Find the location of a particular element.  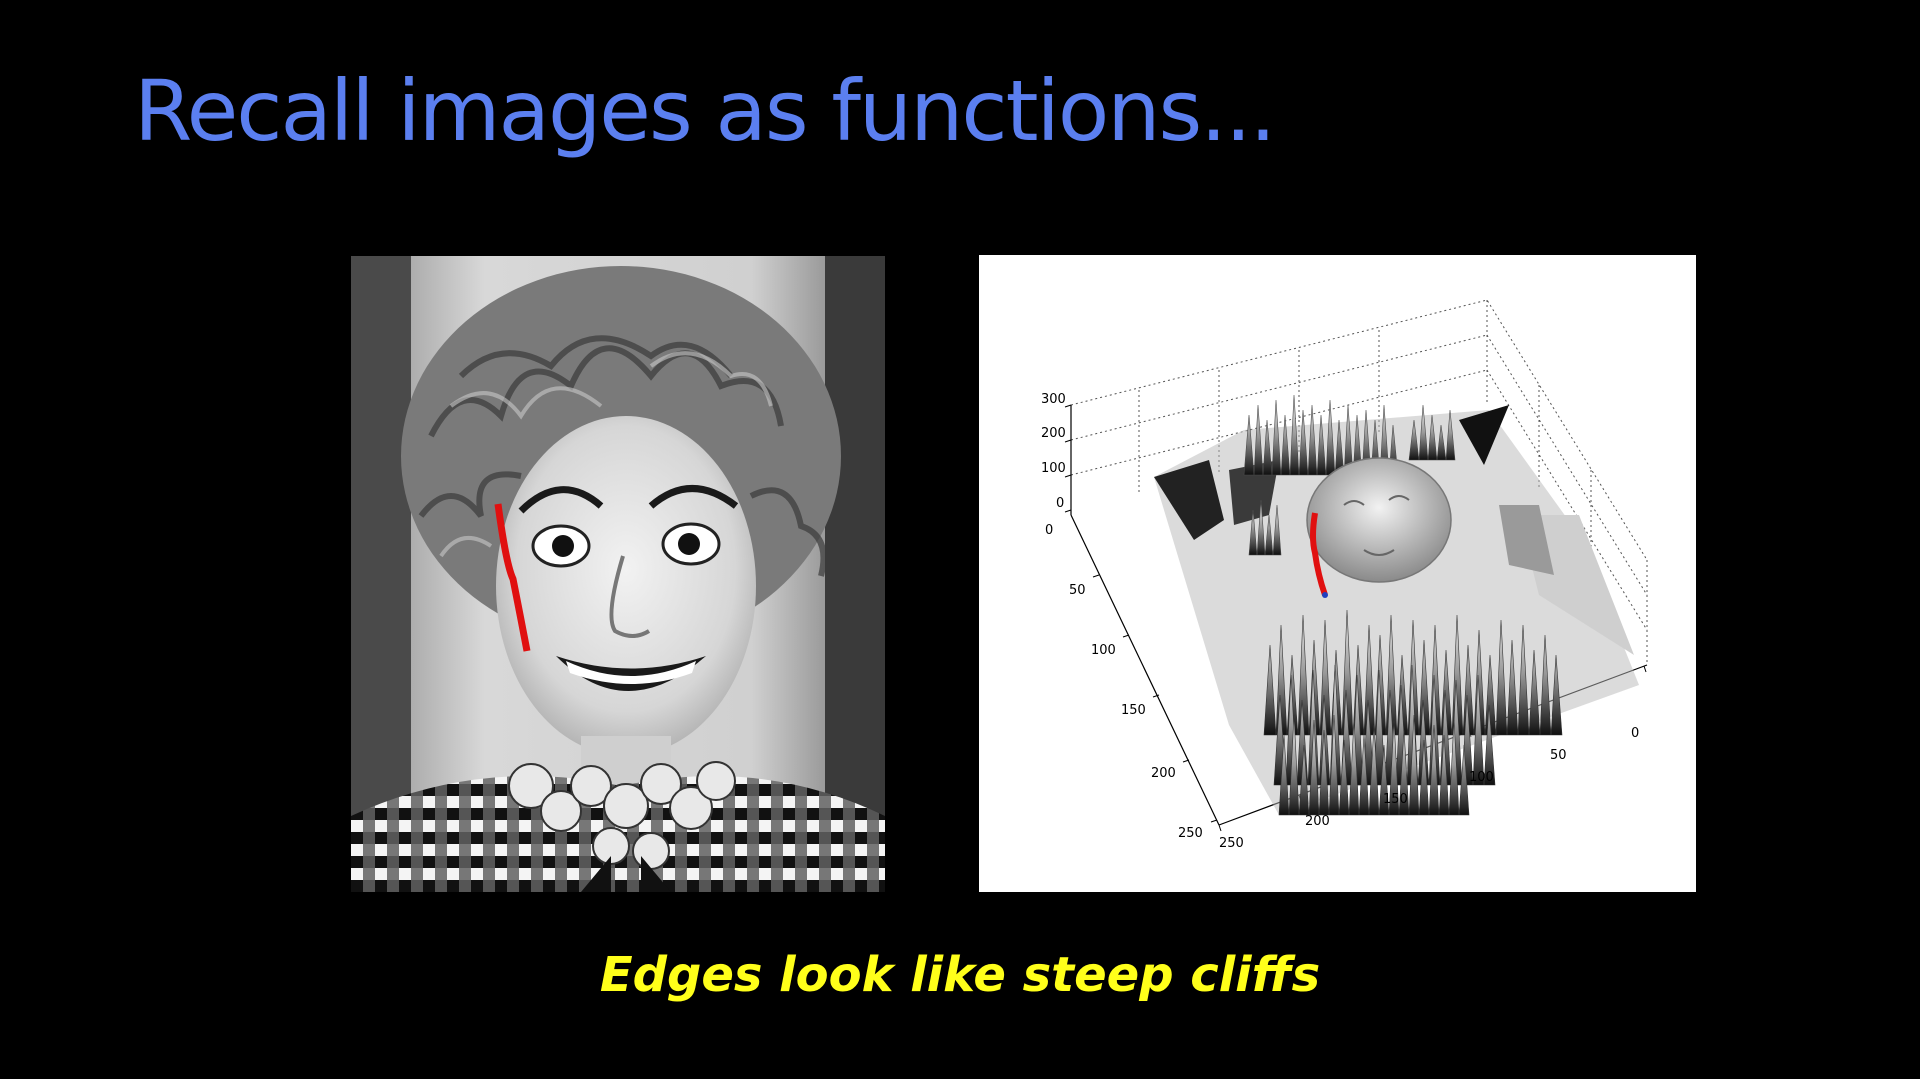

y-tick-label: 200 is located at coordinates (1163, 773).